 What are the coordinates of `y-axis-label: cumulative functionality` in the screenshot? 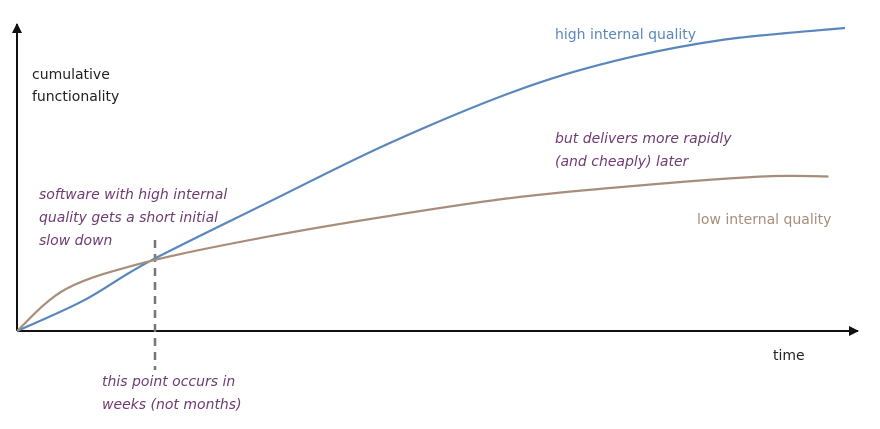 It's located at (75, 86).